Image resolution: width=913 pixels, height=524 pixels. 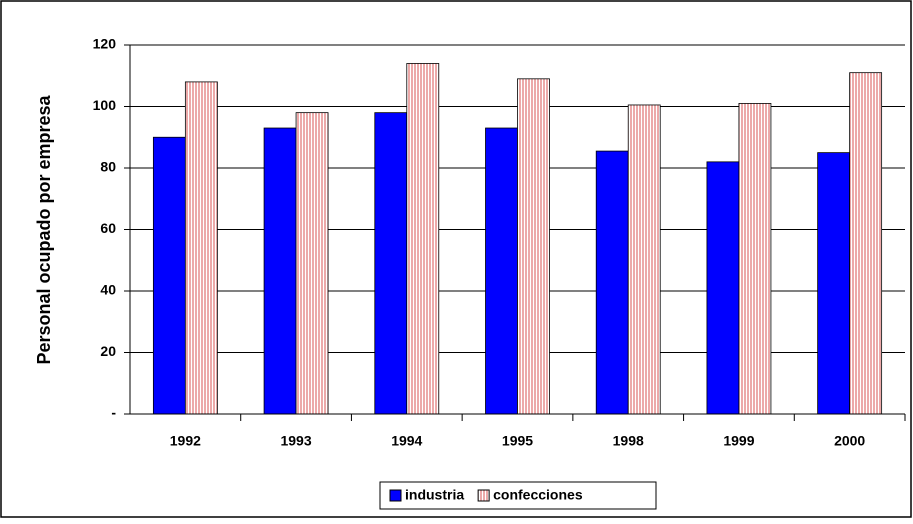 I want to click on x-tick-label: 1993, so click(x=295, y=441).